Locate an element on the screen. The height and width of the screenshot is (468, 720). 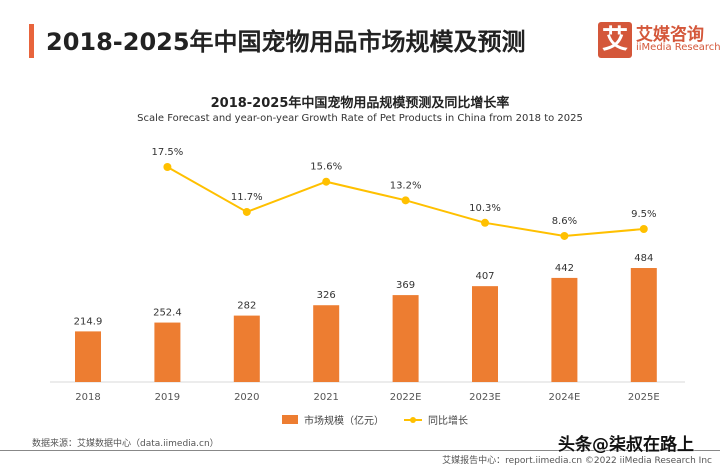
growth-label-2024E: 8.6% is located at coordinates (564, 221).